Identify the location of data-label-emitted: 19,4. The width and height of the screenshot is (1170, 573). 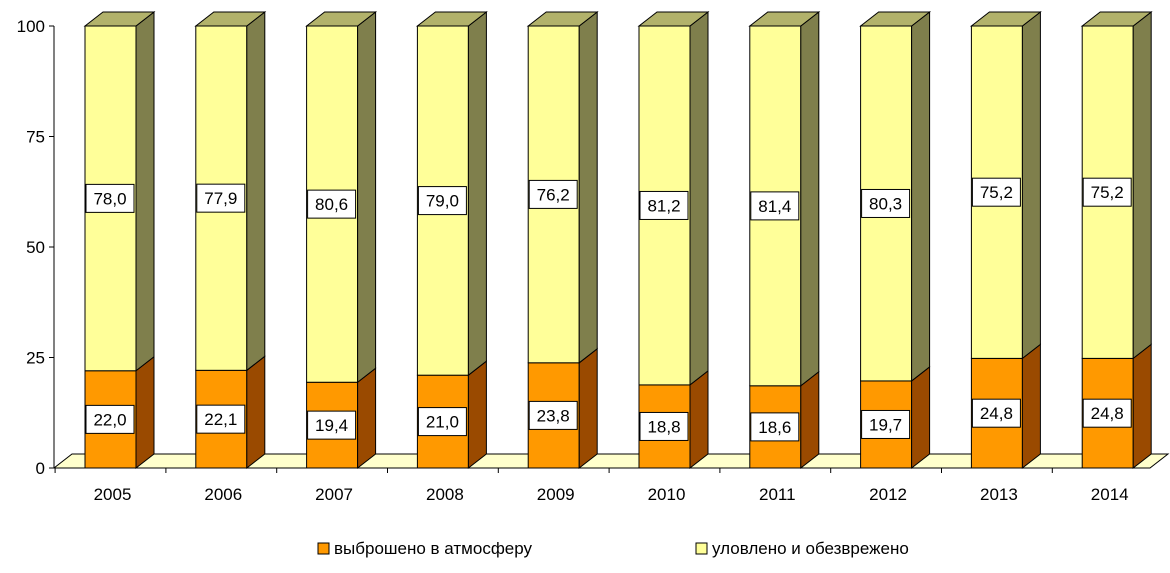
(332, 425).